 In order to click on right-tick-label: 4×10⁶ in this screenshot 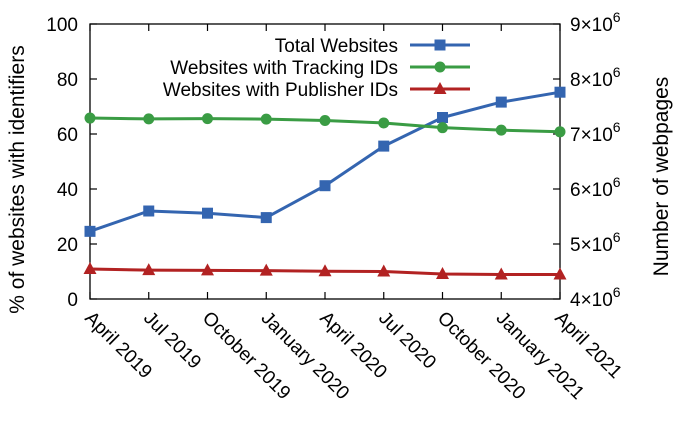, I will do `click(595, 297)`.